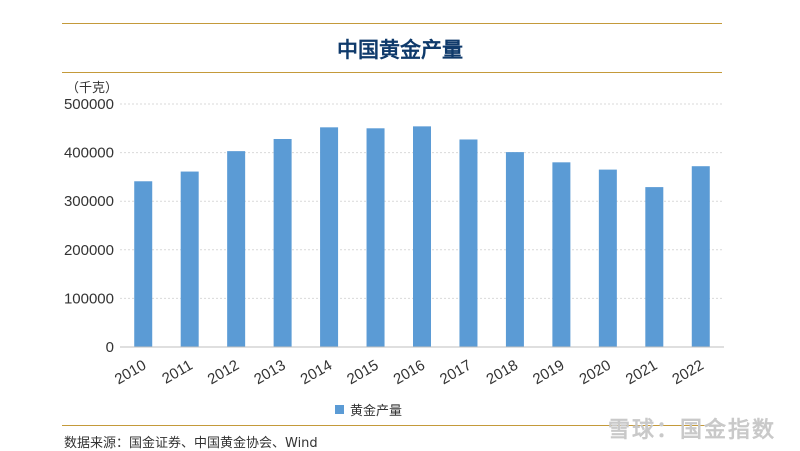  I want to click on y-tick-label: 0, so click(110, 347).